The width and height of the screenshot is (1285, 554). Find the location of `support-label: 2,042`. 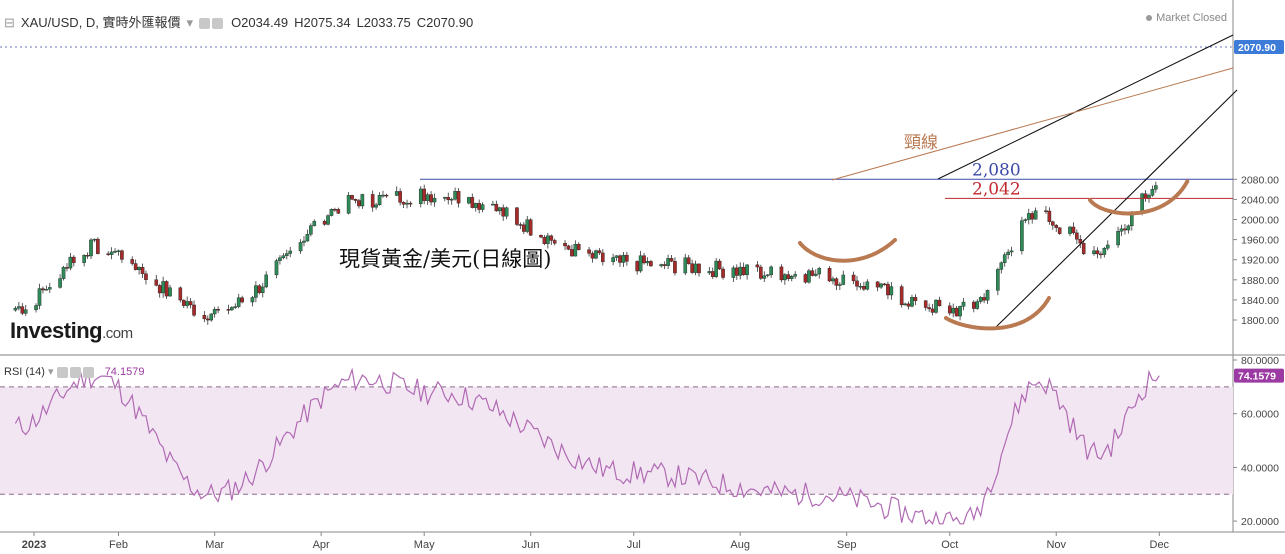

support-label: 2,042 is located at coordinates (996, 189).